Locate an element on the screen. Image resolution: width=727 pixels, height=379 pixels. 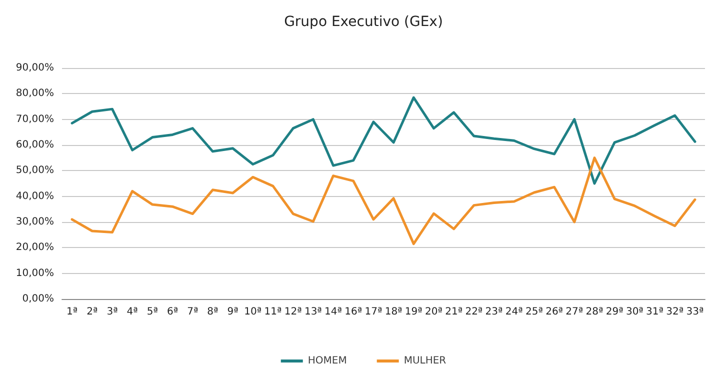
x-tick-label: 22ª is located at coordinates (474, 312).